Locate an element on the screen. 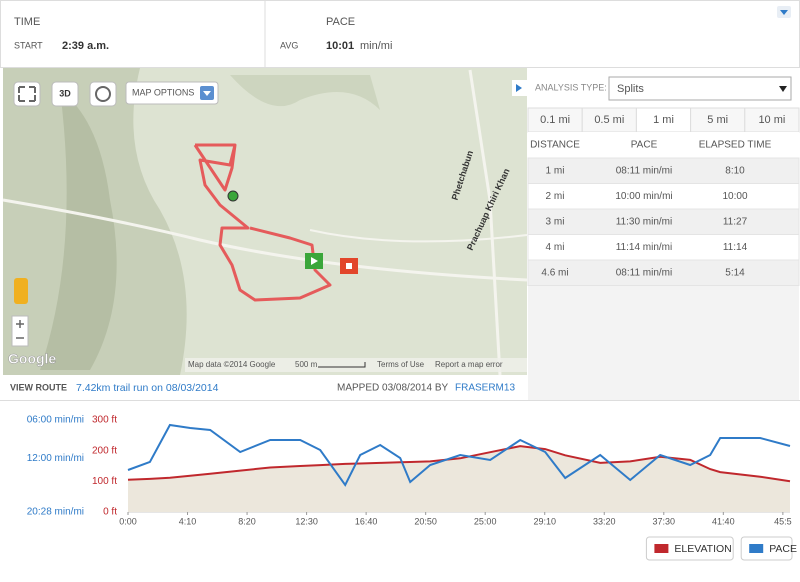 The image size is (800, 582). y2-tick-label: 20:28 min/mi is located at coordinates (55, 512).